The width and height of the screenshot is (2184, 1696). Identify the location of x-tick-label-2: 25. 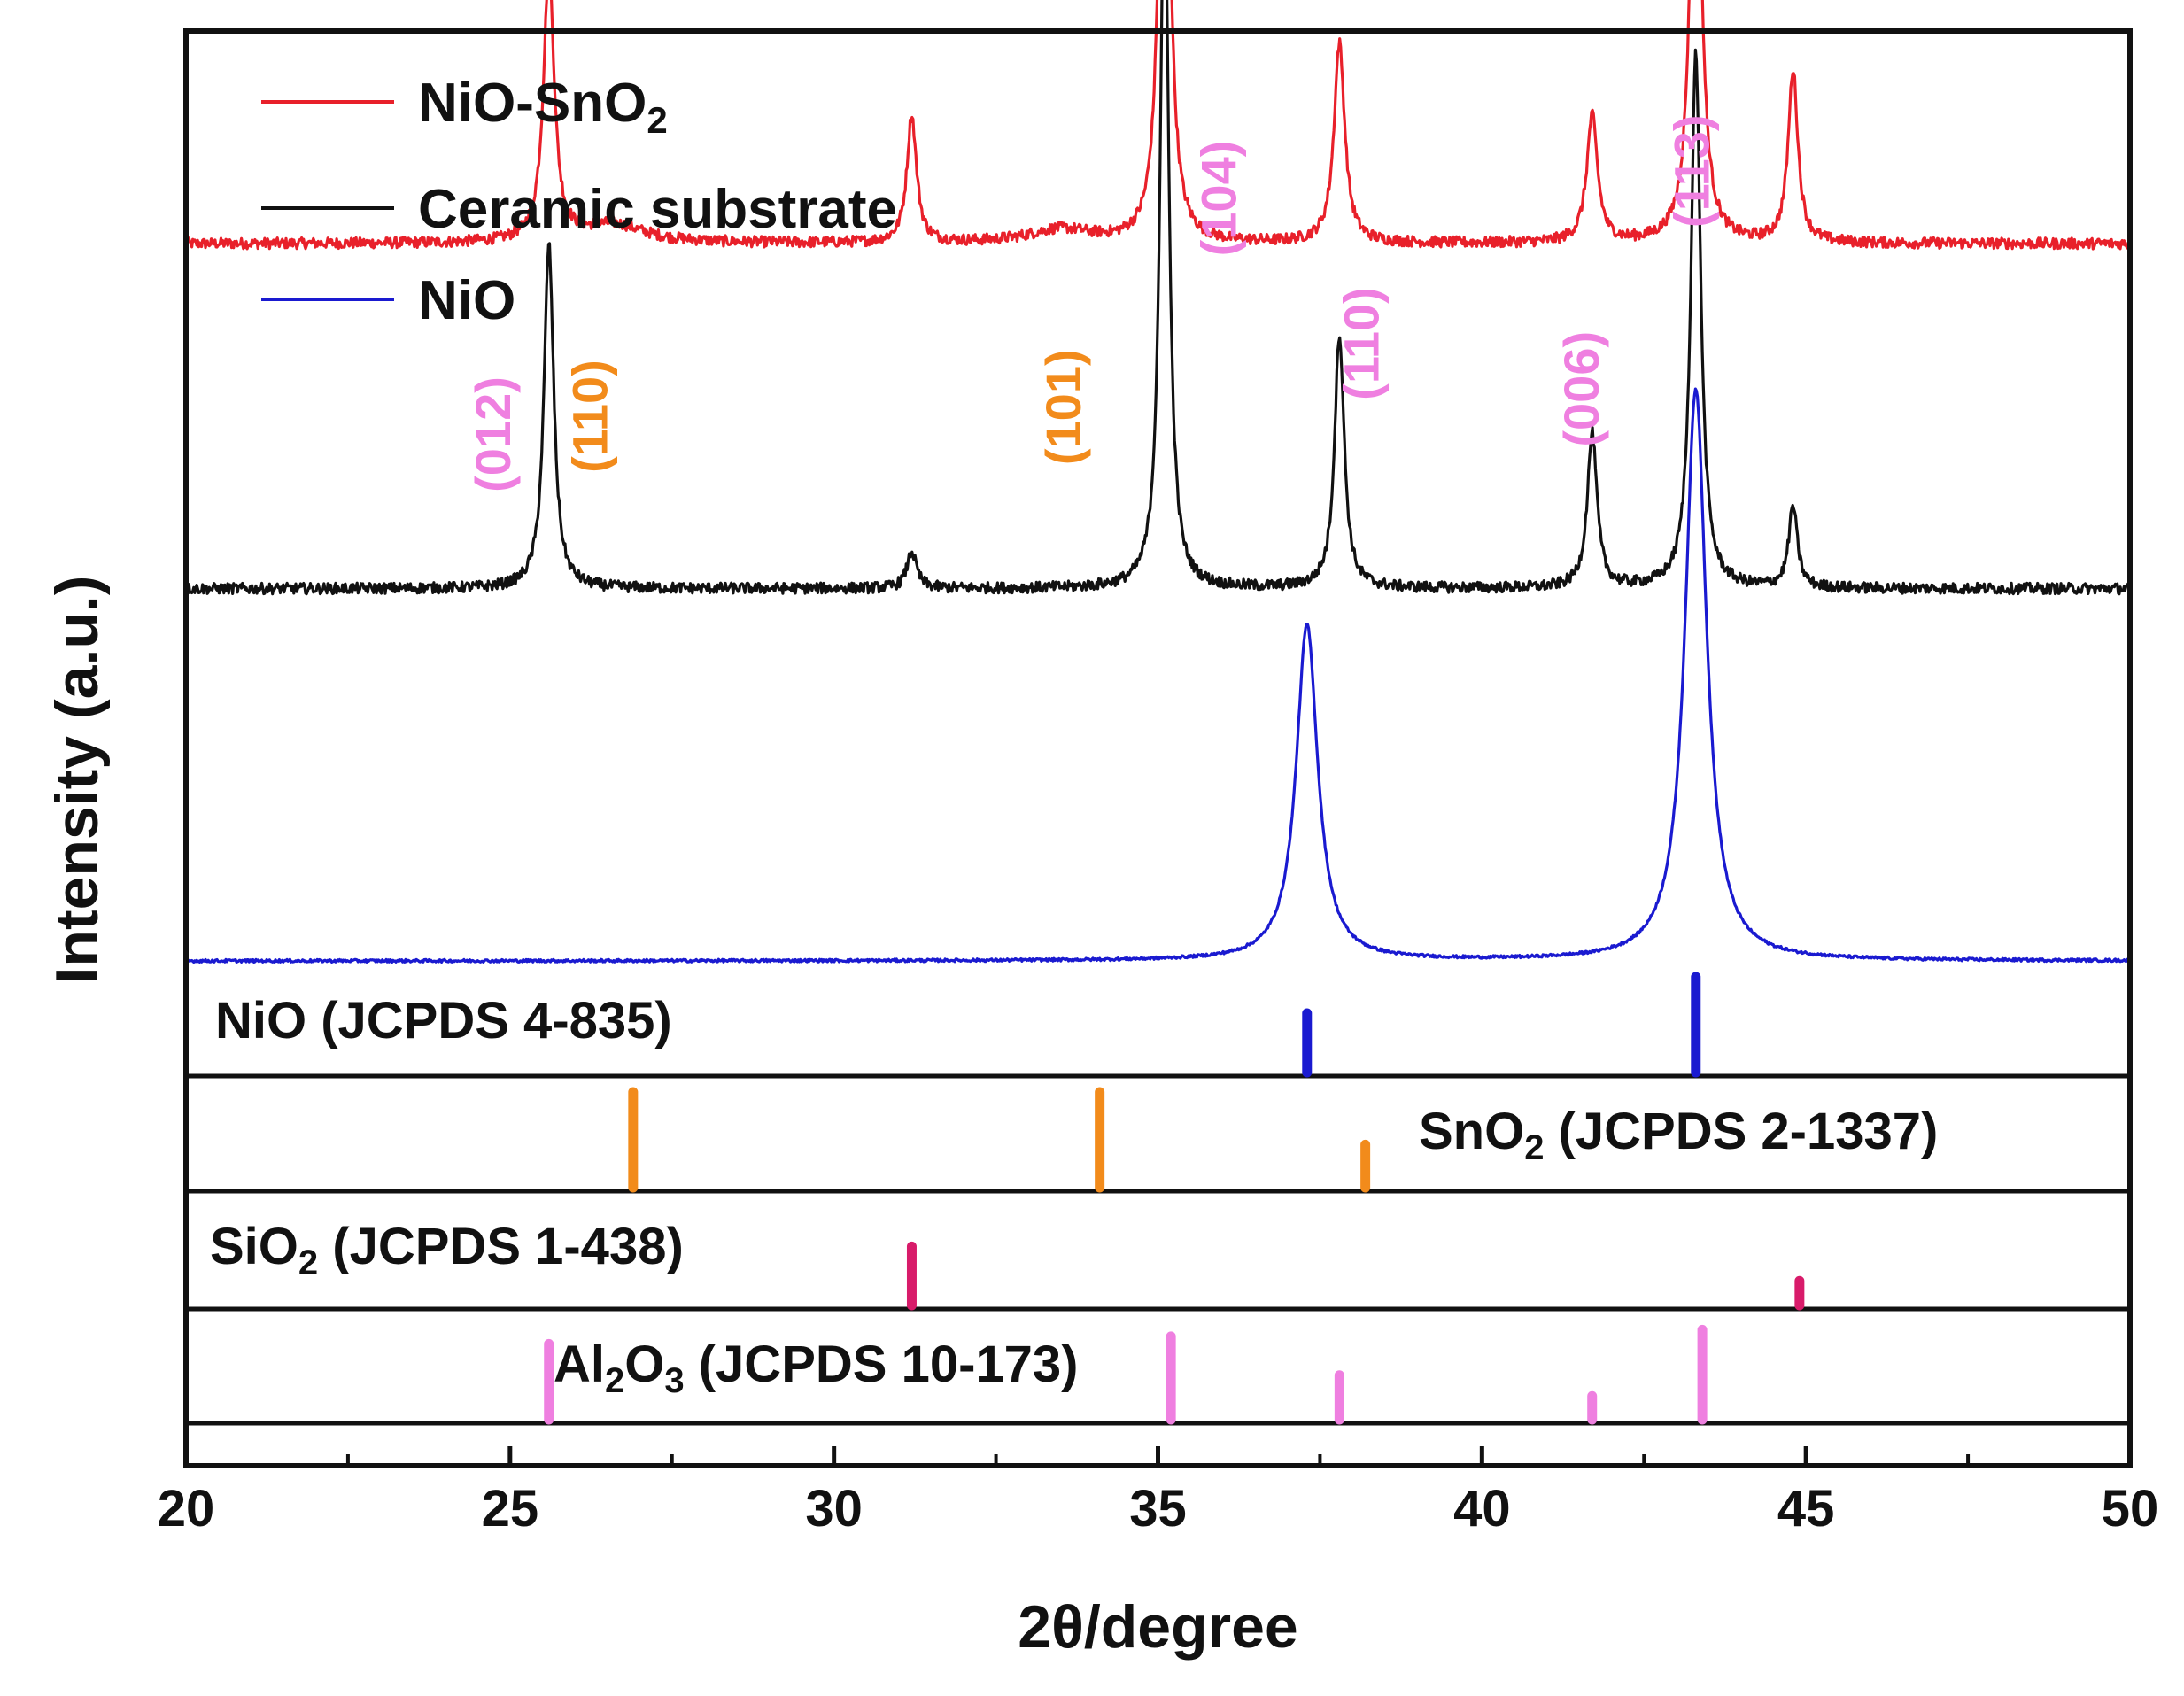
(510, 1508).